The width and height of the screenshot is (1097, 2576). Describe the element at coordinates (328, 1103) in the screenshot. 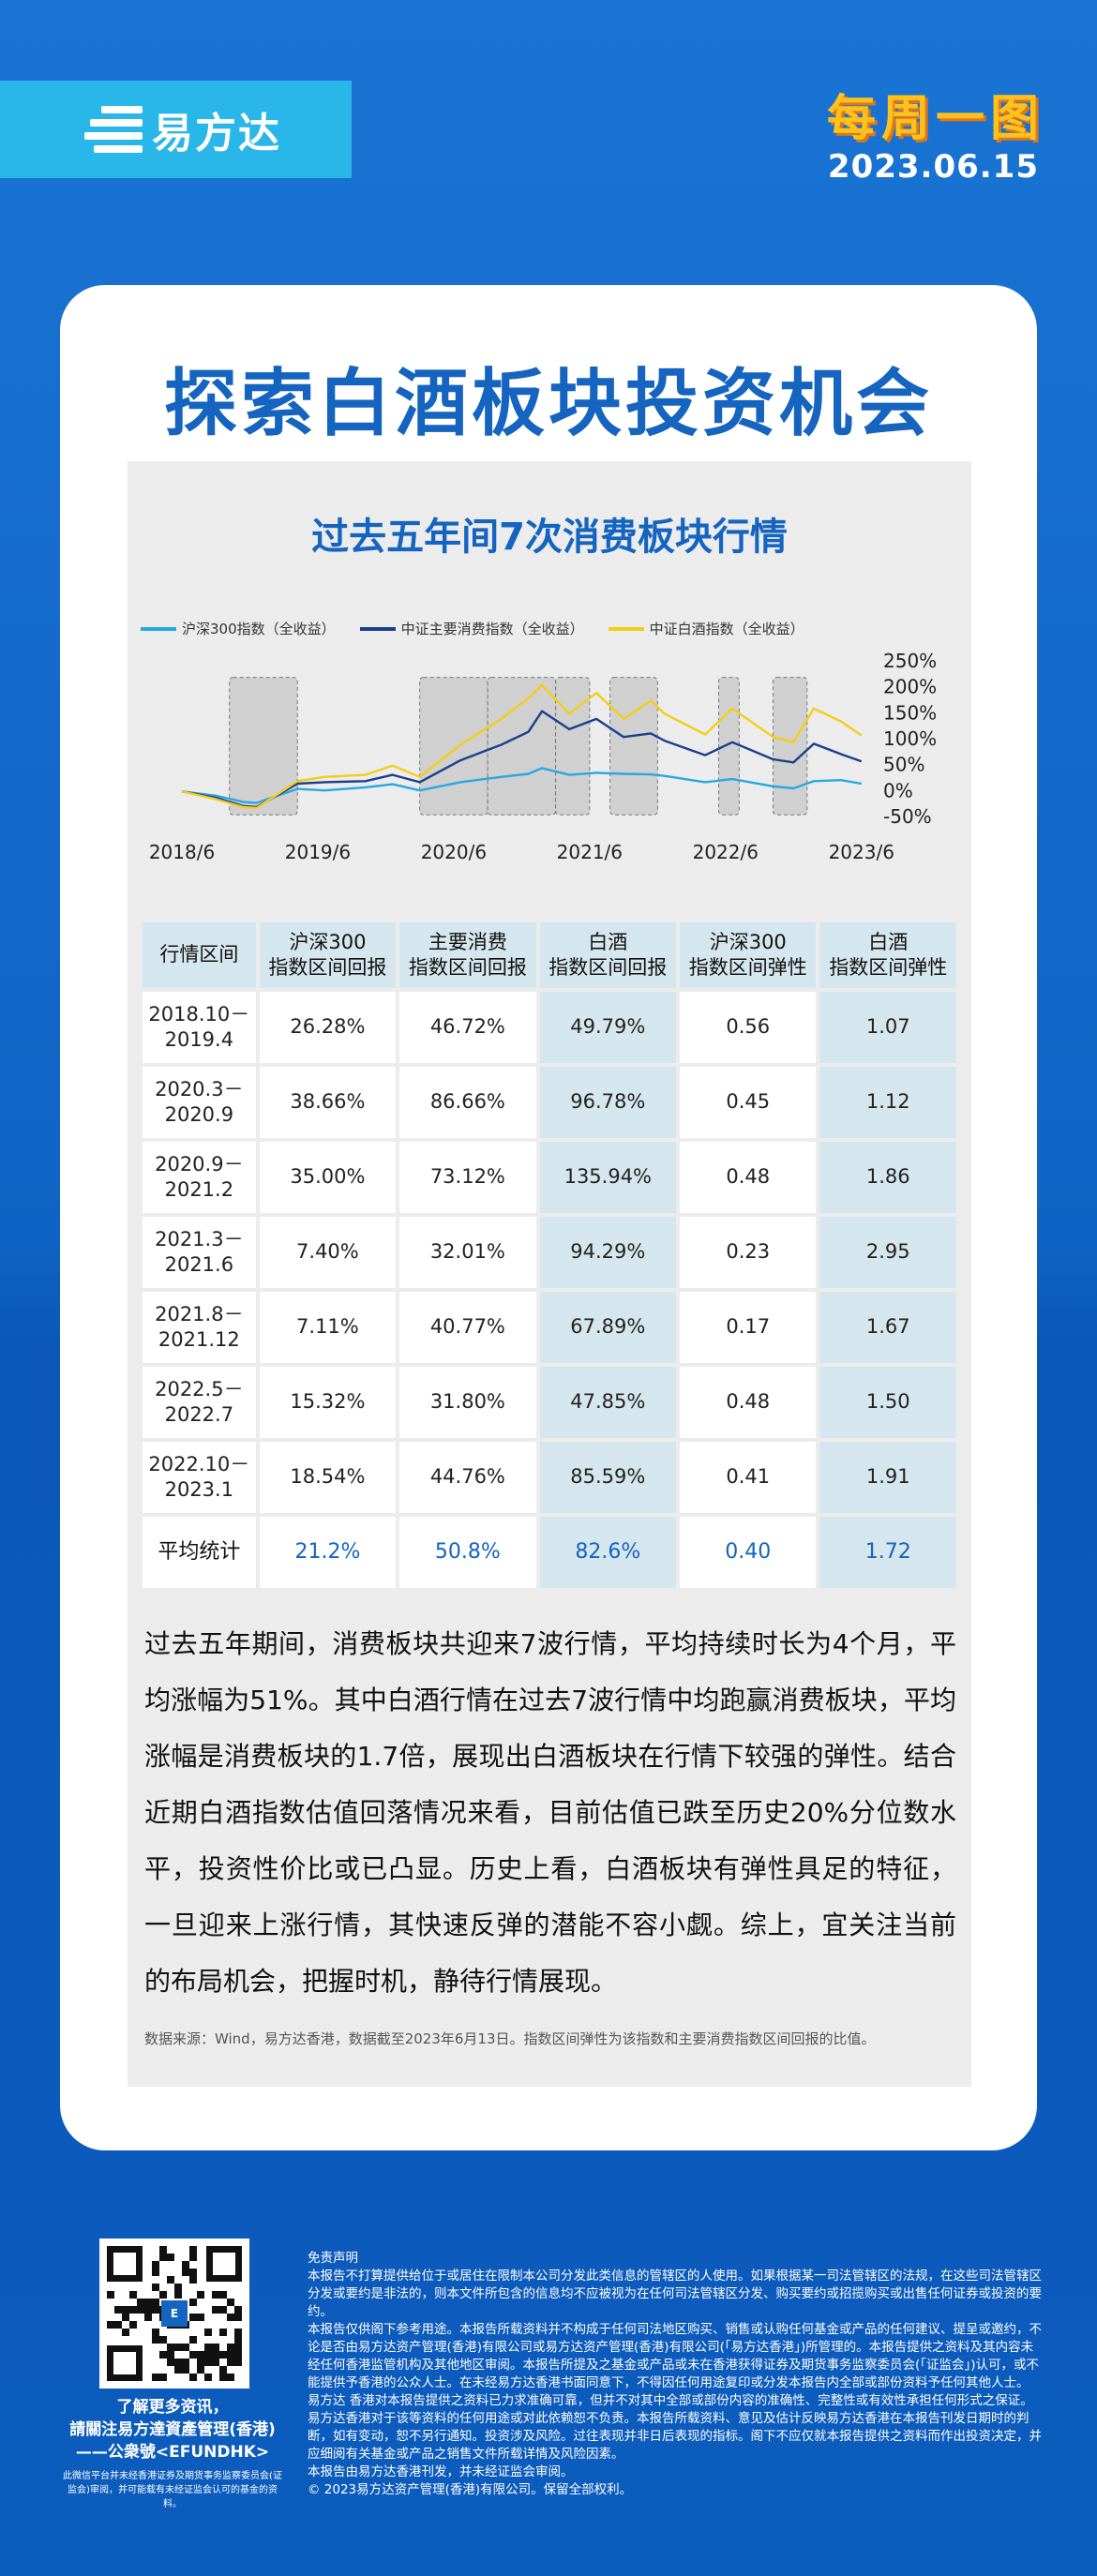

I see `table-cell: 38.66%` at that location.